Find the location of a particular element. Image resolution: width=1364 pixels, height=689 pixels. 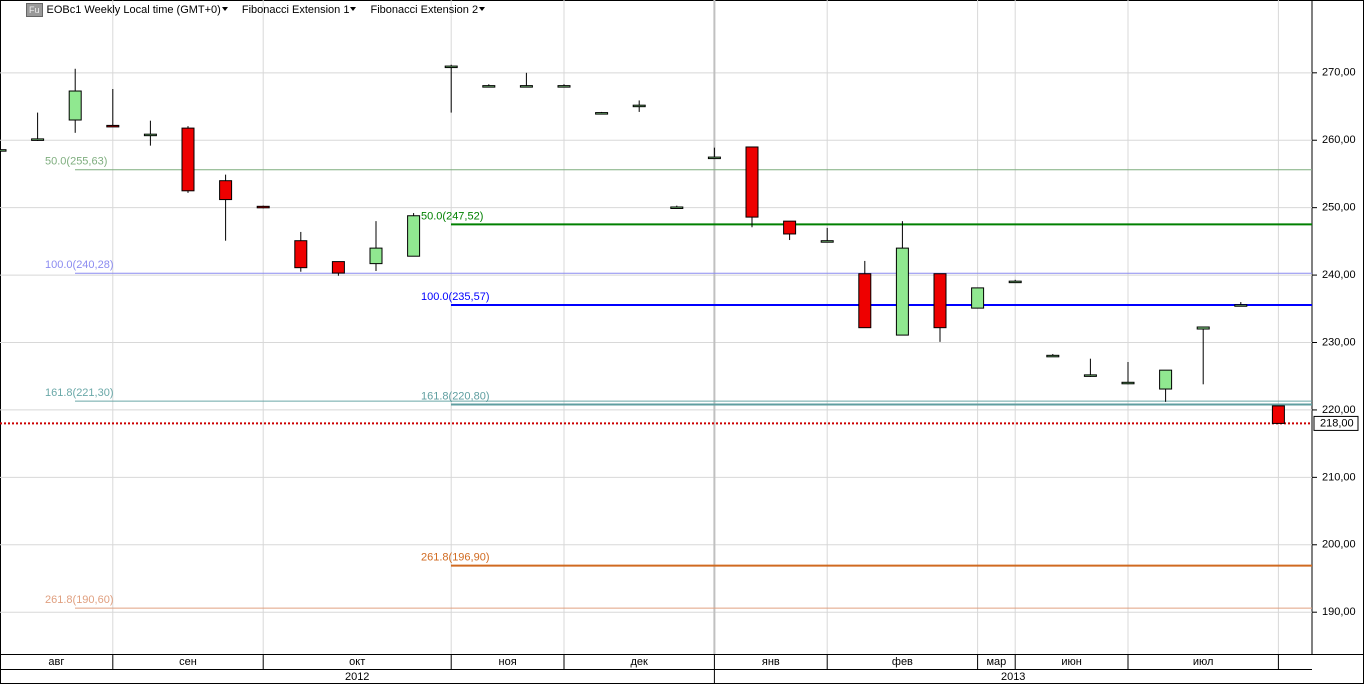

year-label: 2012 is located at coordinates (357, 677).